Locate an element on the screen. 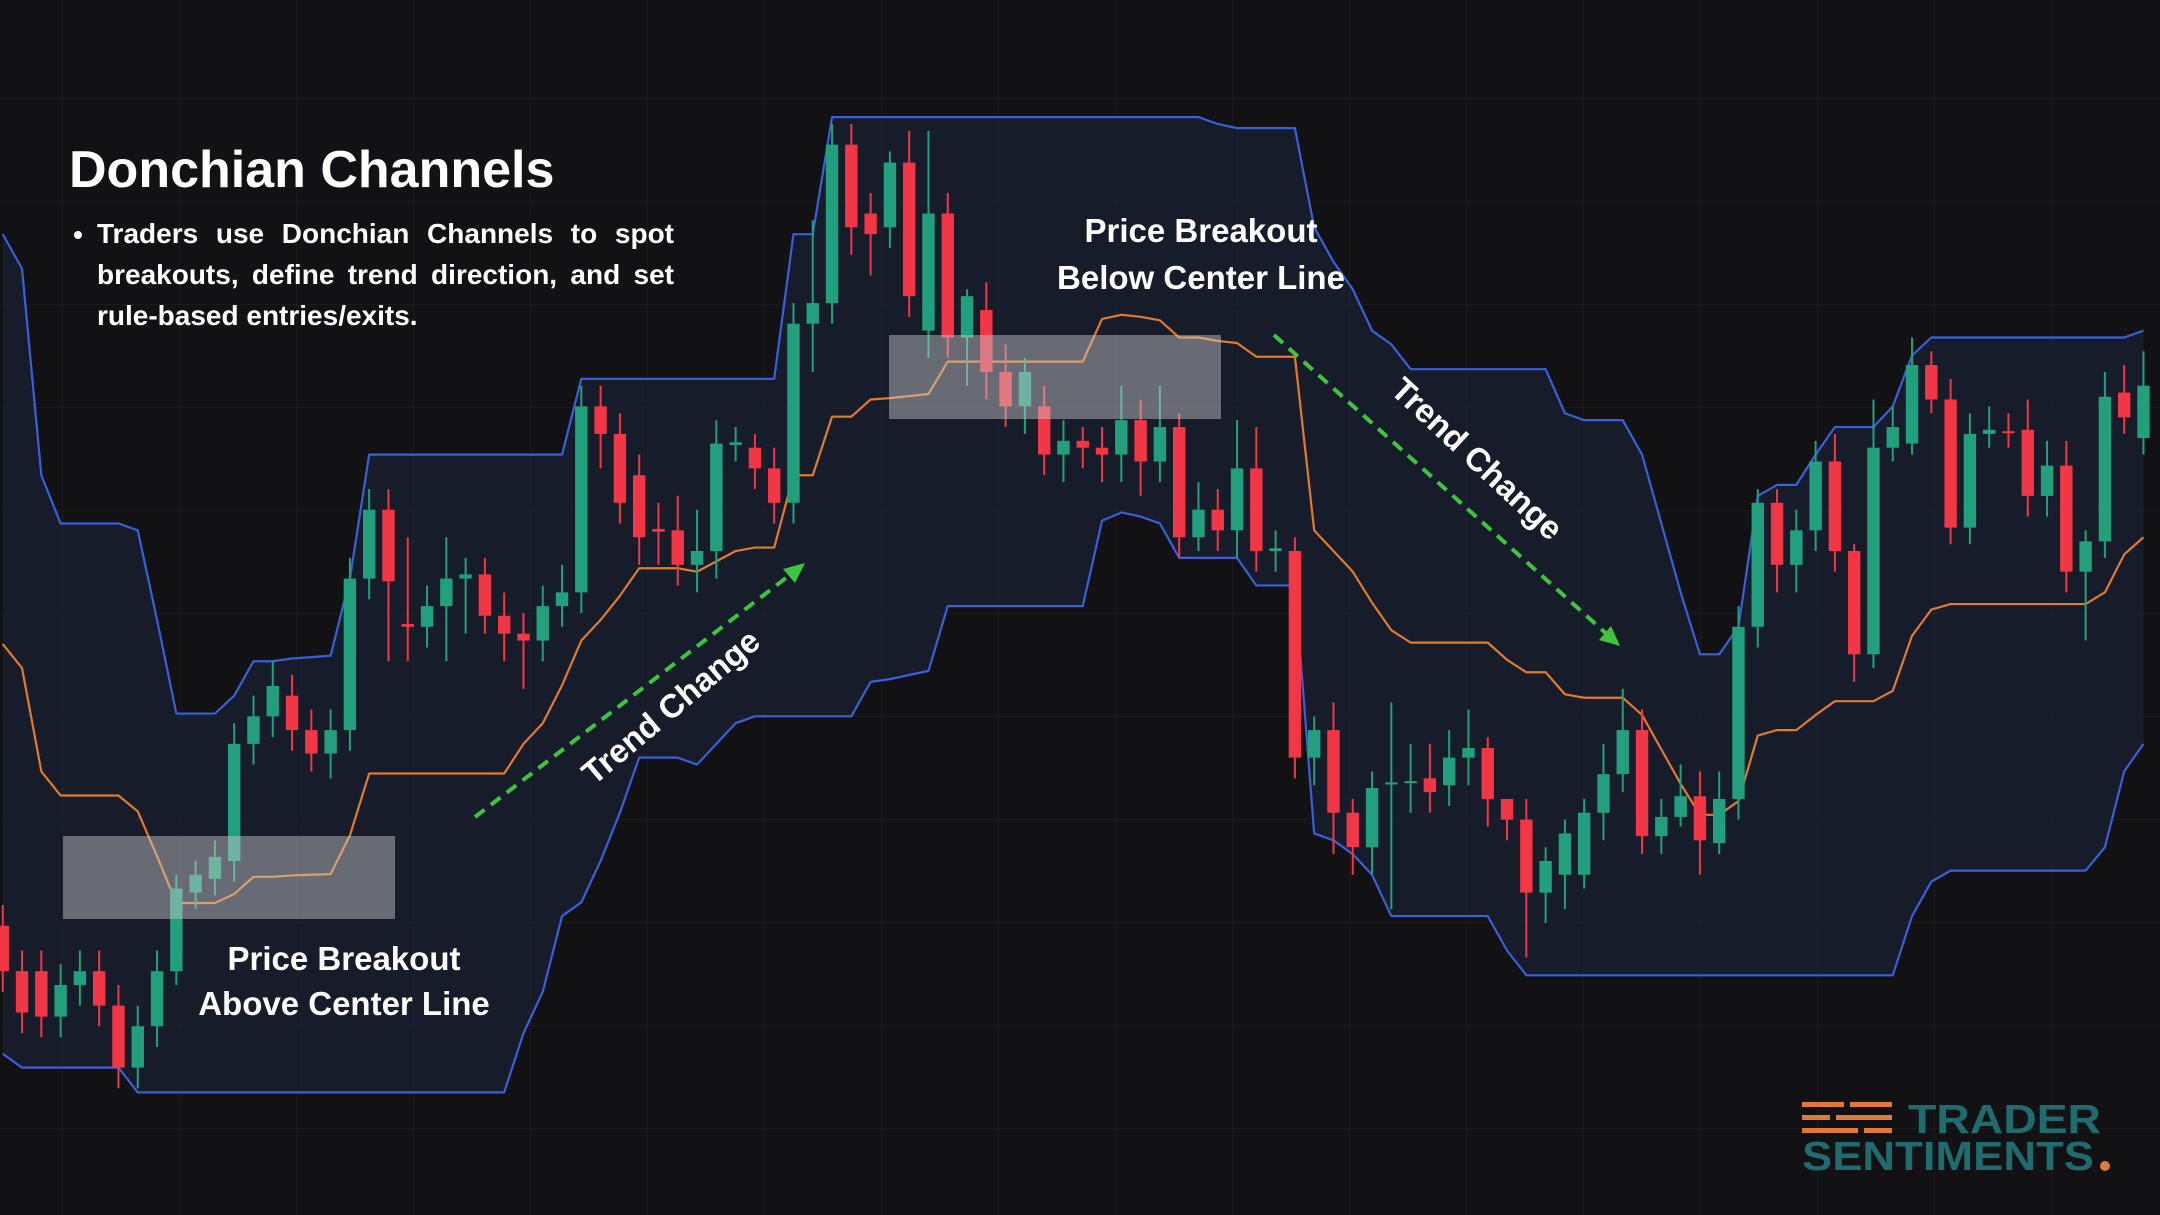  logo-dot is located at coordinates (2105, 1166).